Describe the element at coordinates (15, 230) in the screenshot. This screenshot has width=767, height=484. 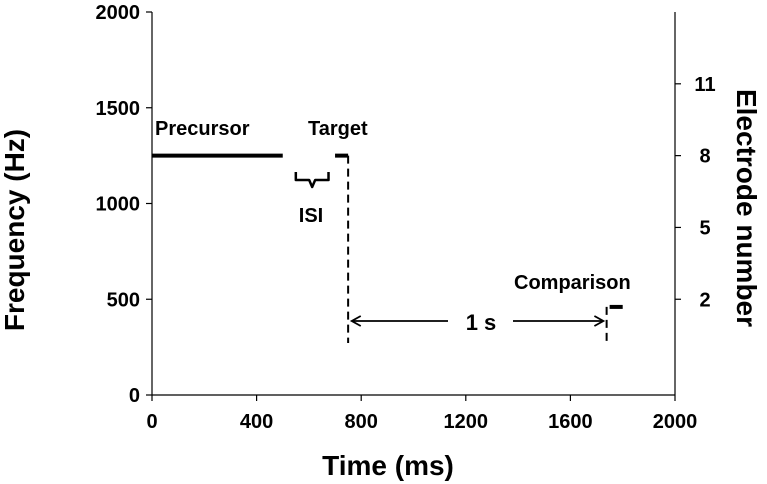
I see `y-axis-title: Frequency (Hz)` at that location.